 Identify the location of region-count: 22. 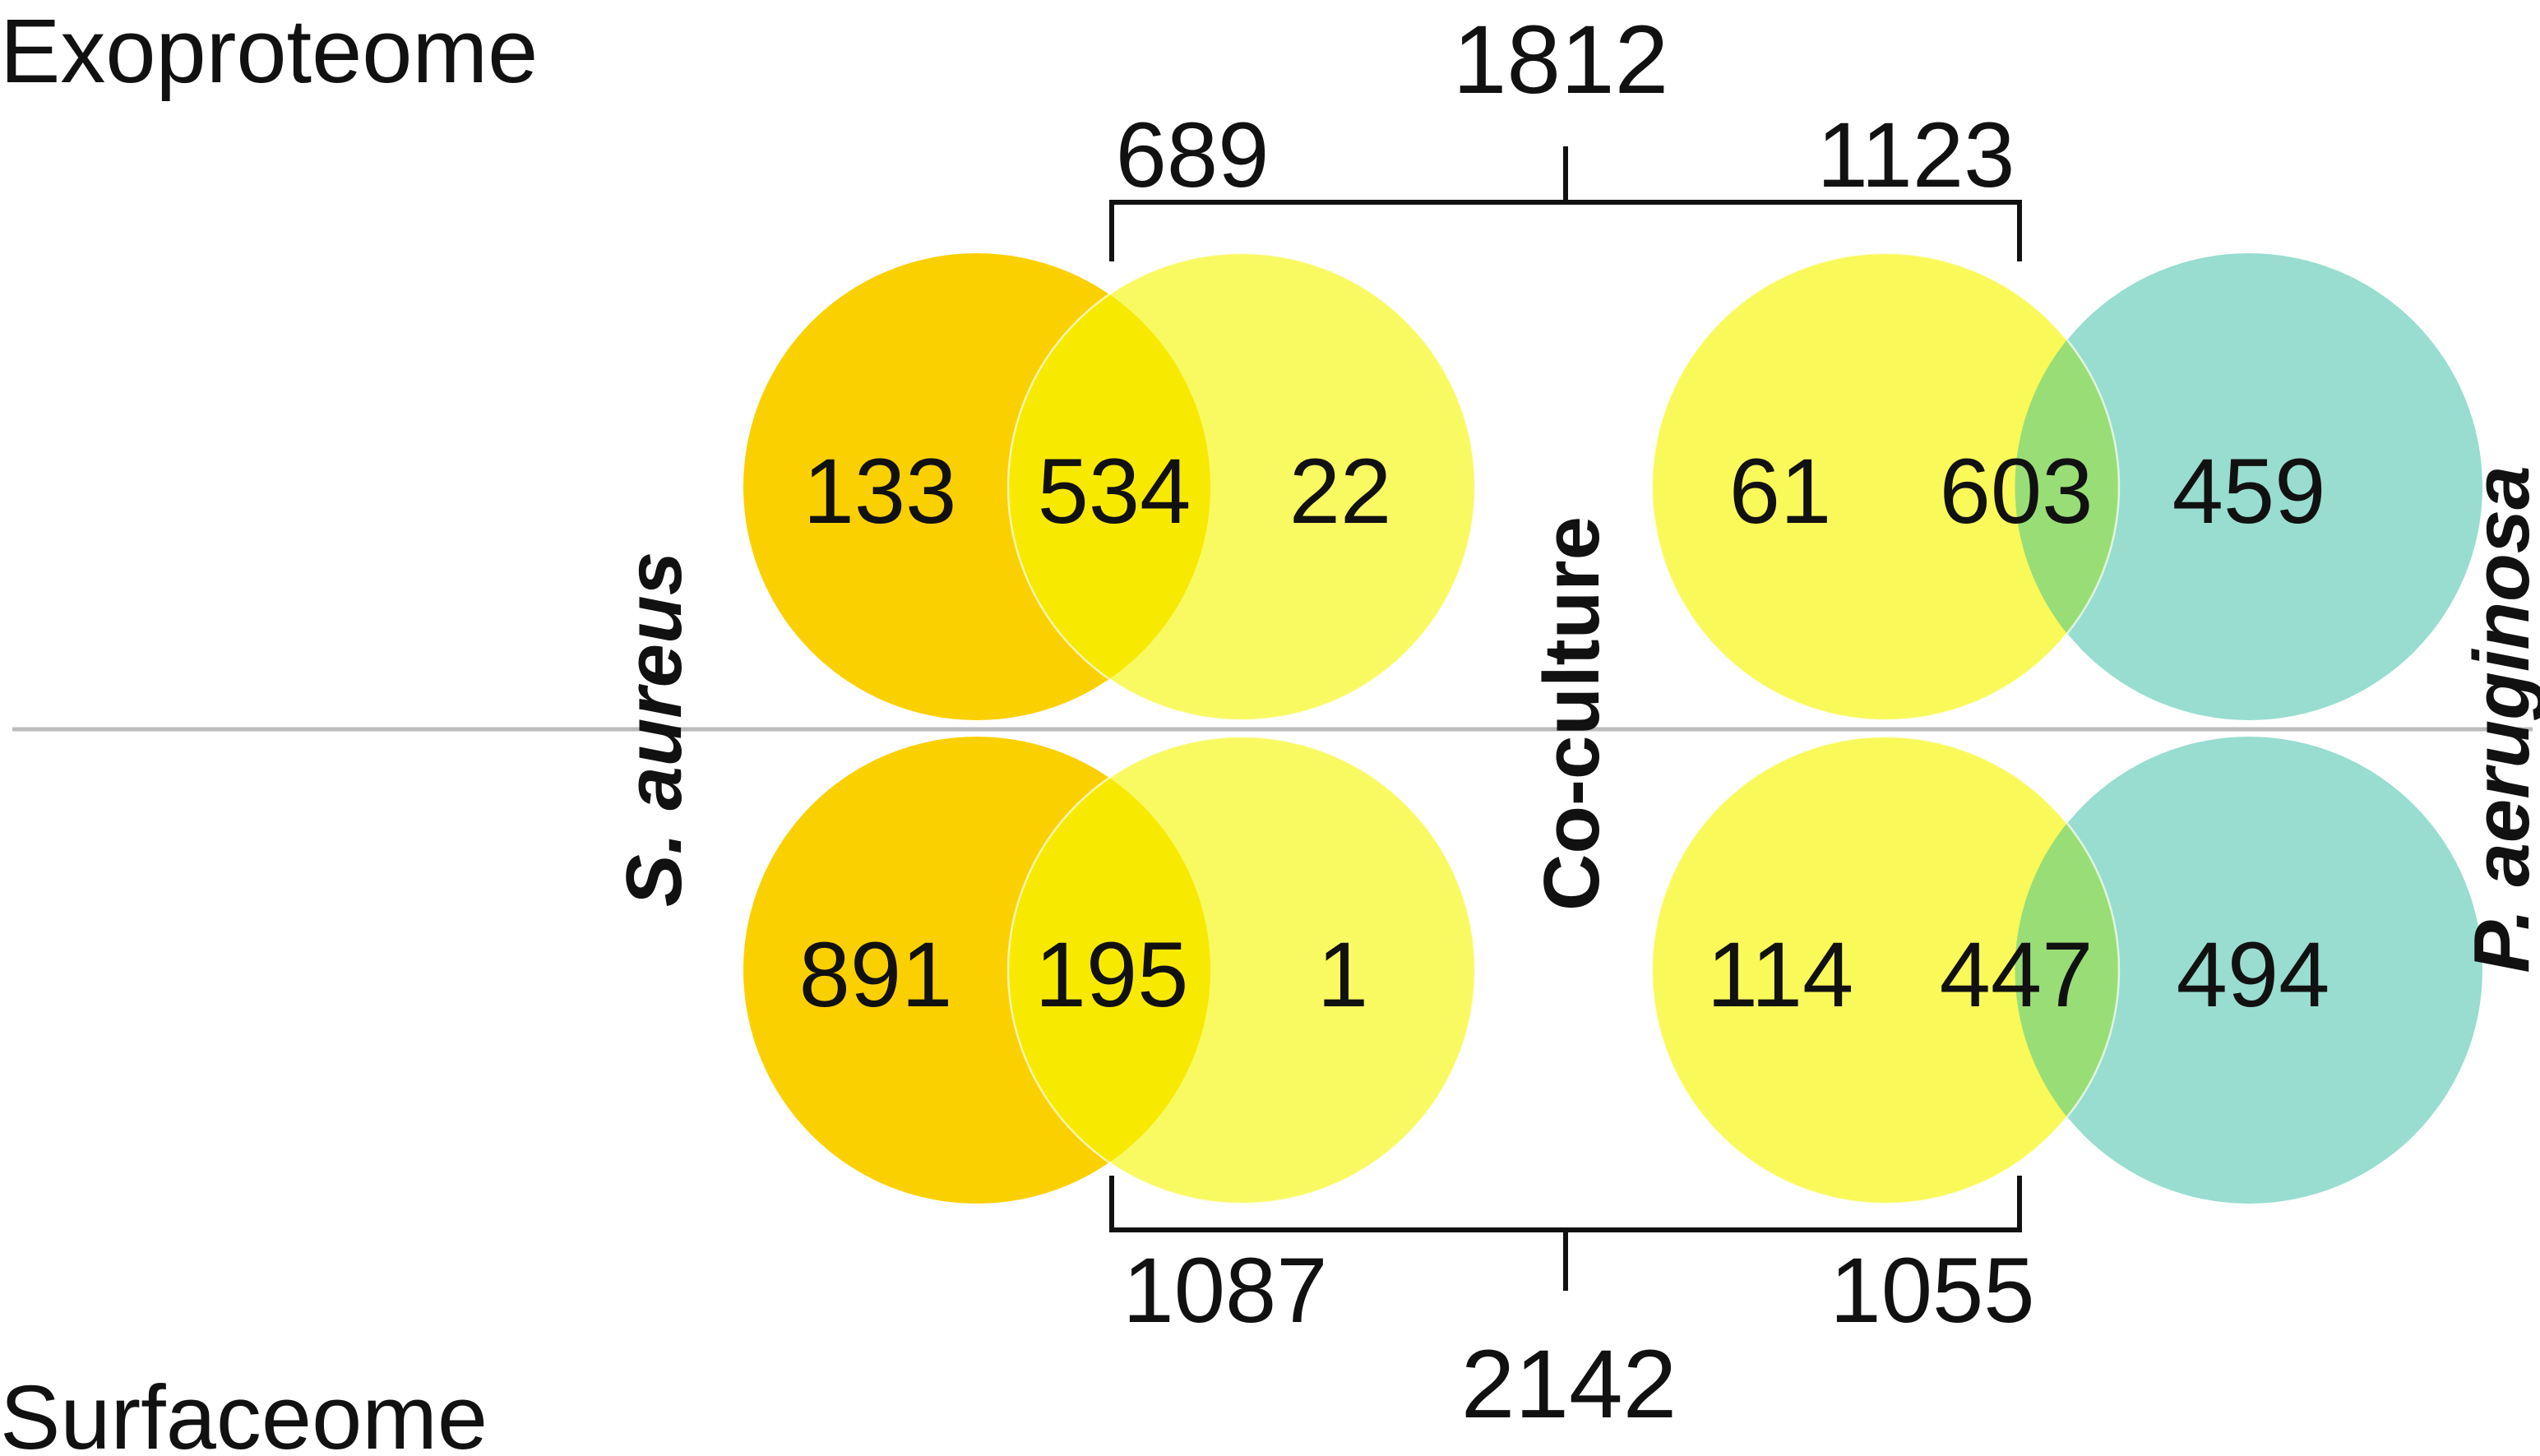
(1341, 491).